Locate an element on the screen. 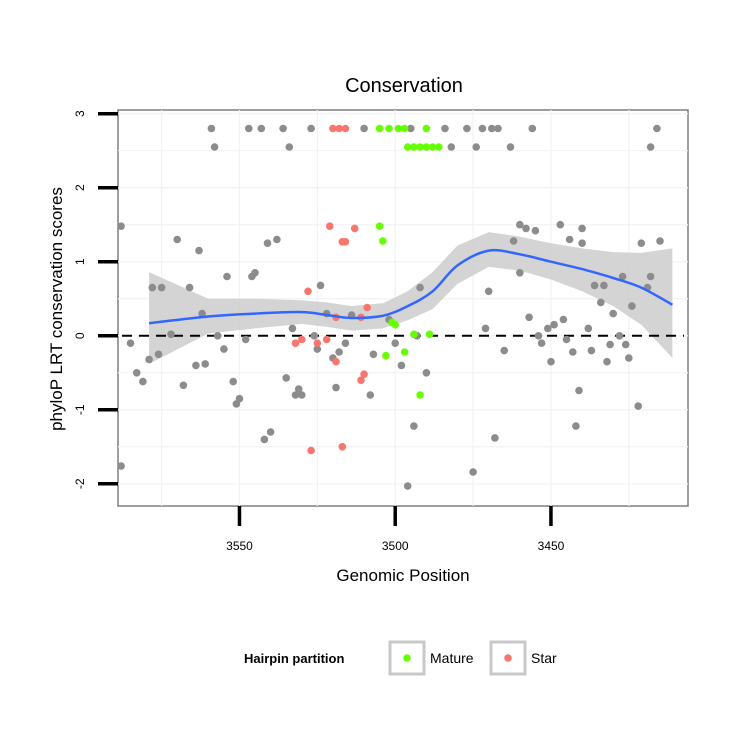 This screenshot has width=750, height=750. y-axis-title: phyloP LRT conservation scores is located at coordinates (56, 309).